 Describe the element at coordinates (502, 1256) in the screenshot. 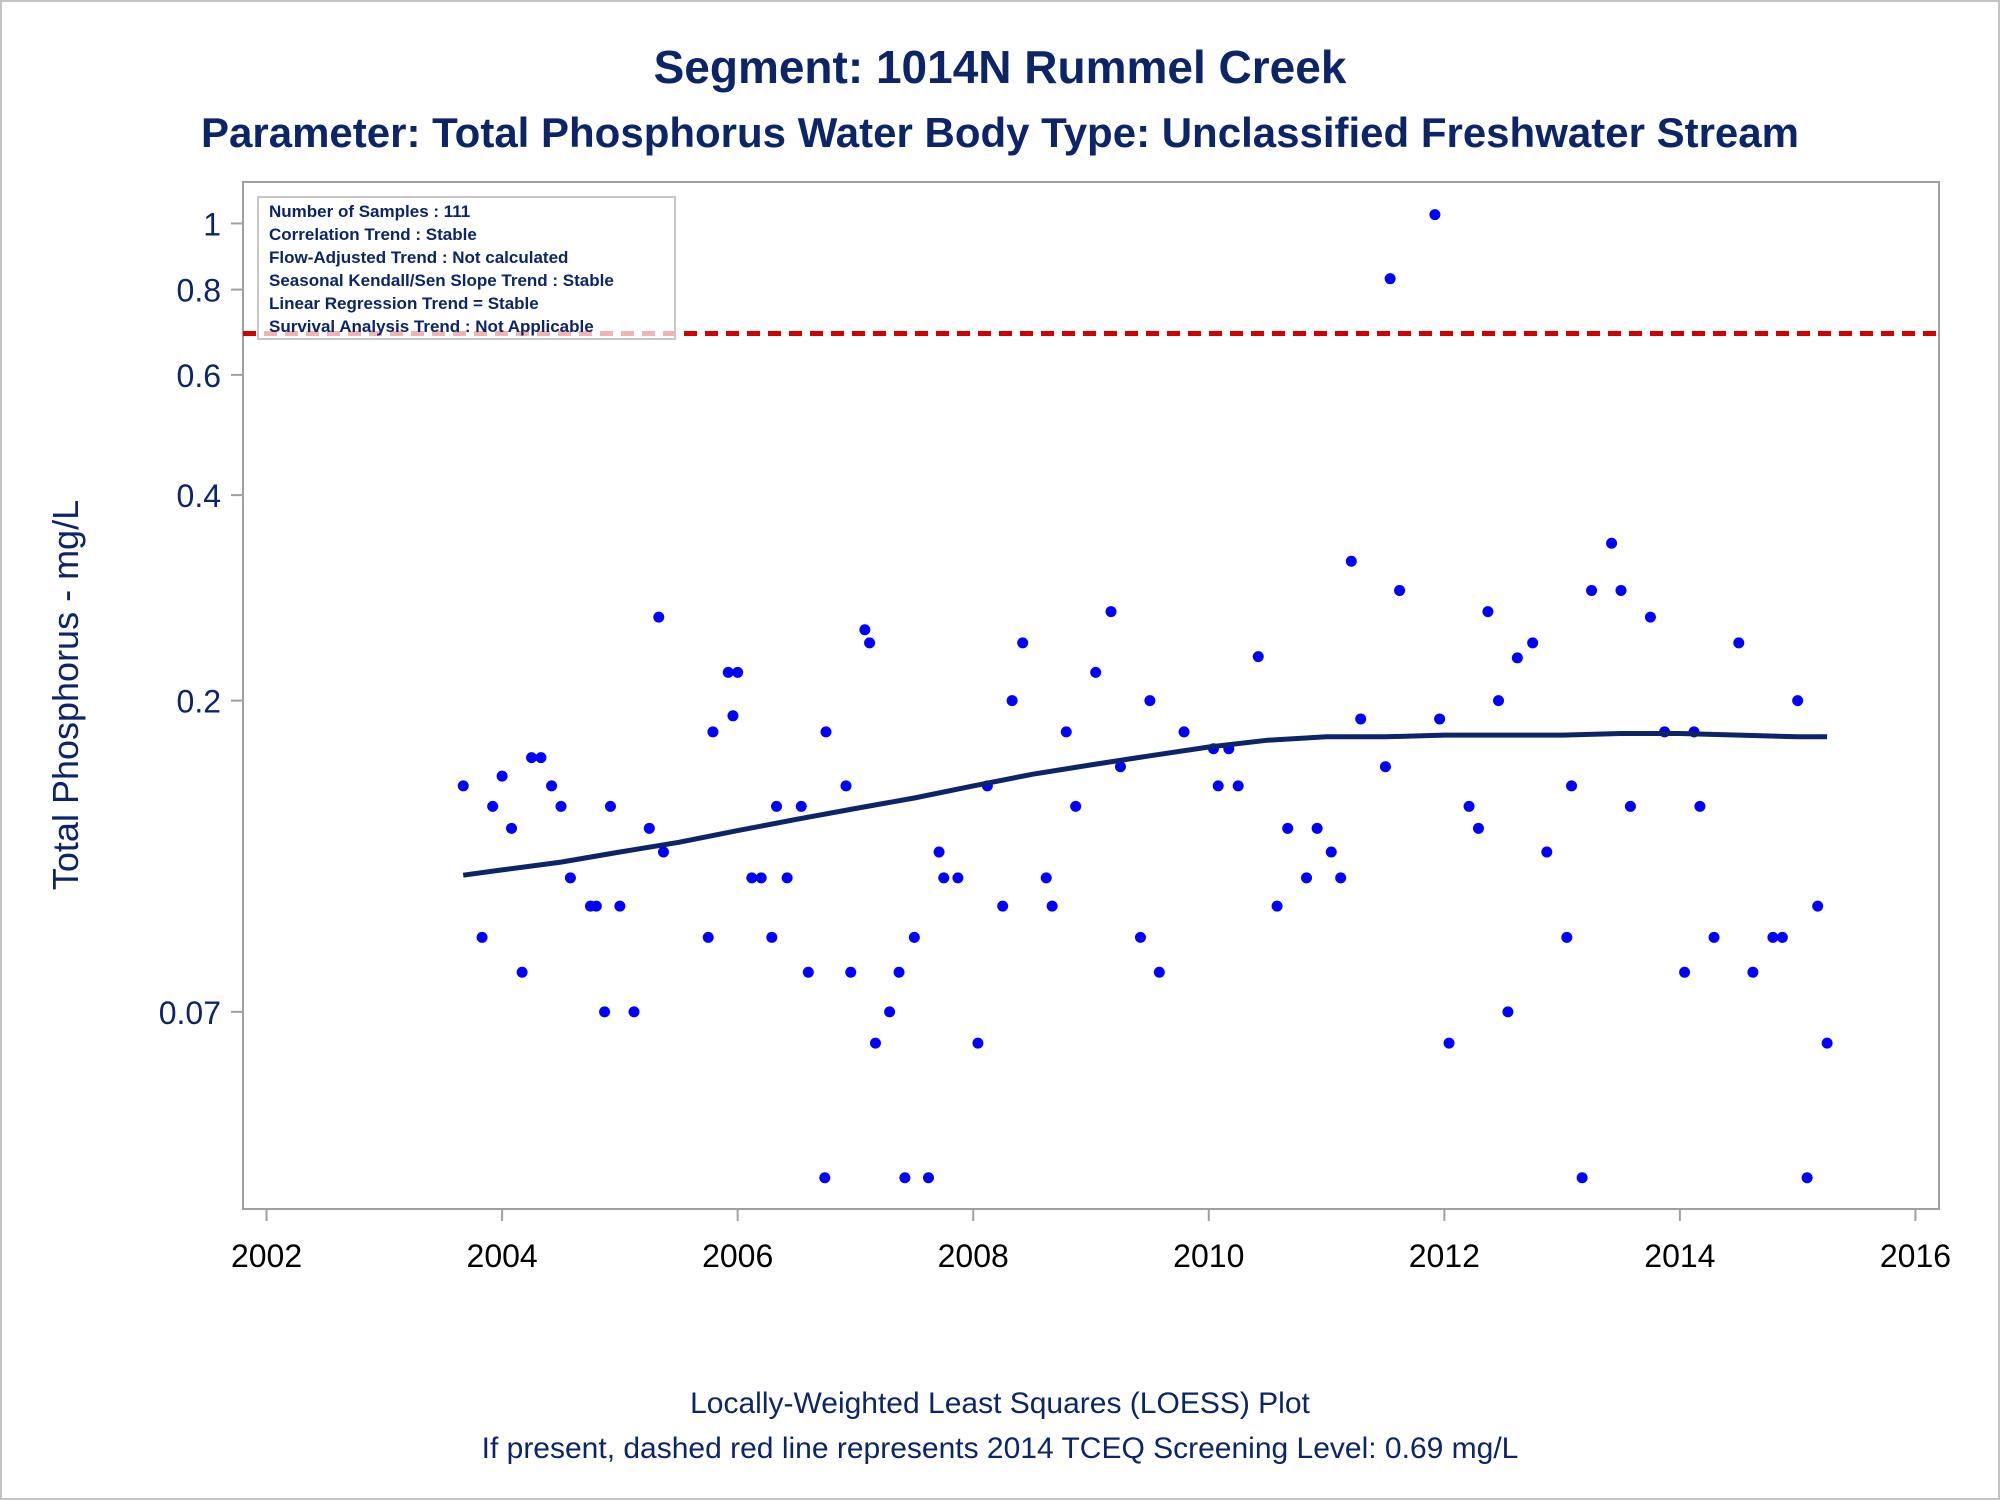

I see `x-tick-label: 2004` at that location.